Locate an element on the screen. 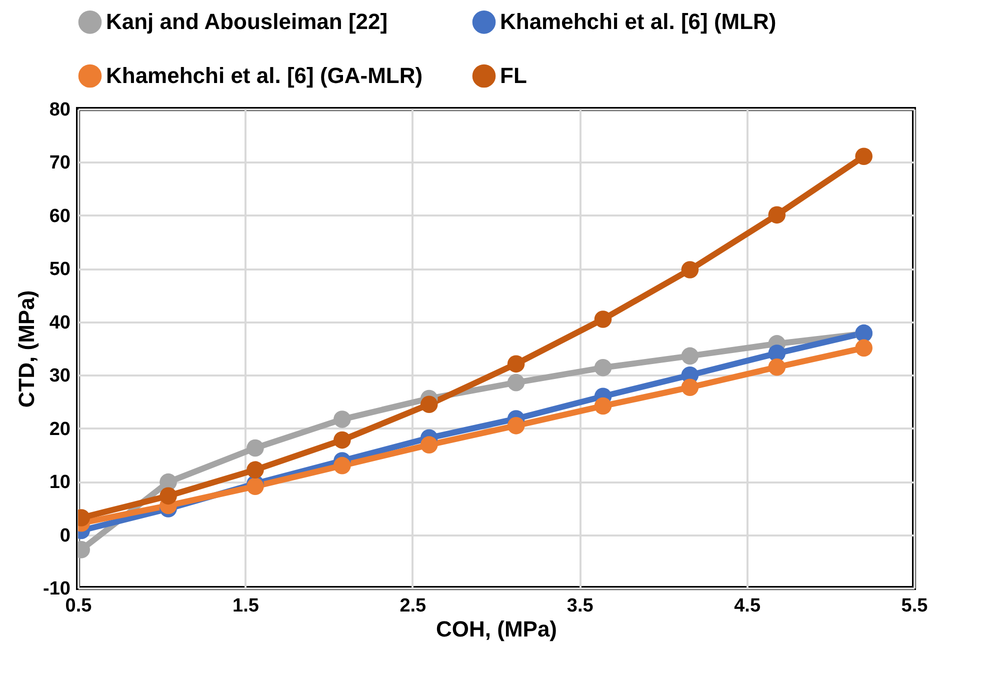  y-tick-label: 70 is located at coordinates (59, 163).